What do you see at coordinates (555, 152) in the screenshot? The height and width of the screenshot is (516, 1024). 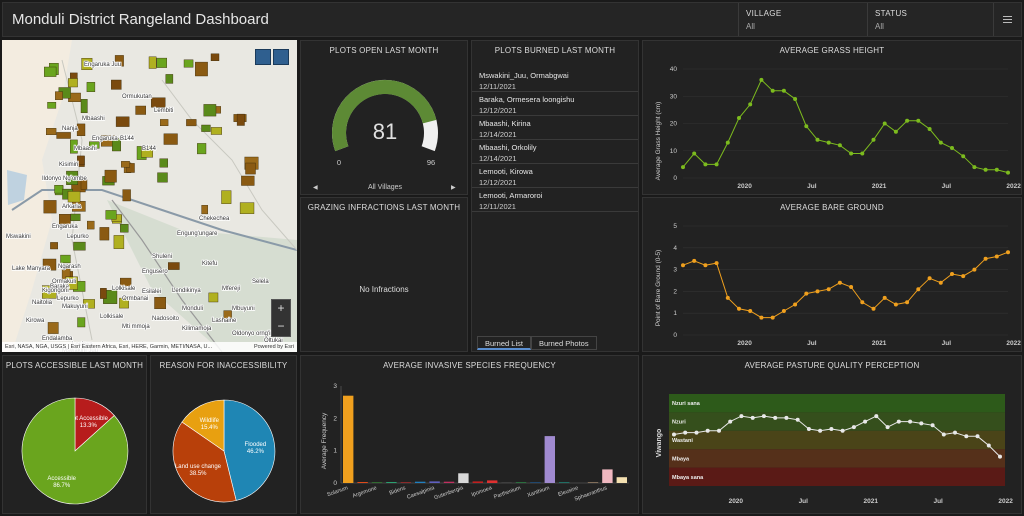 I see `burned-list-item: Mbaashi, Orkolily 12/14/2021` at bounding box center [555, 152].